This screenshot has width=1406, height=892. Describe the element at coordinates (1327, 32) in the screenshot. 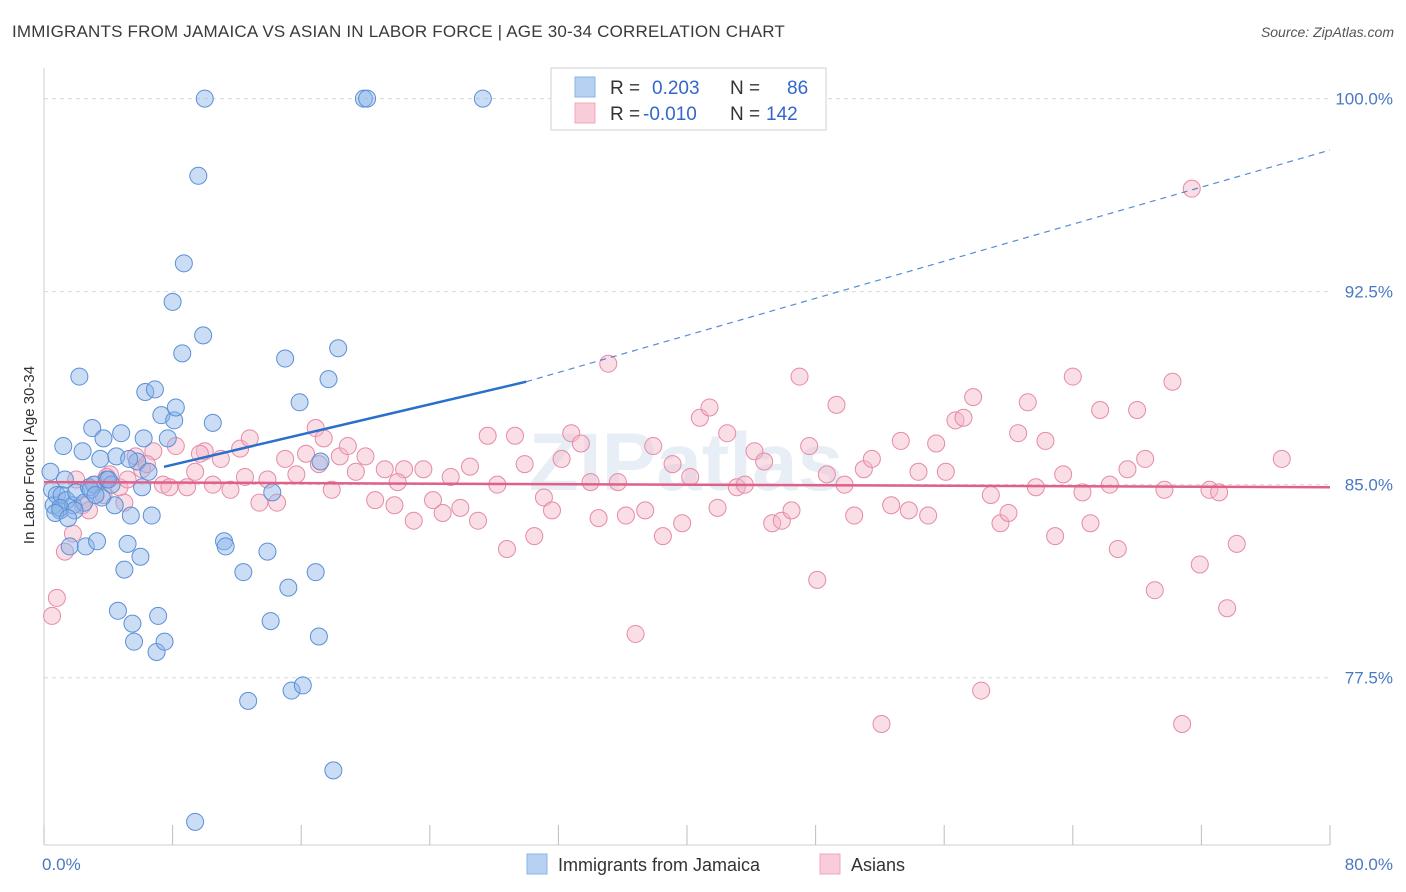

I see `chart-source: Source: ZipAtlas.com` at that location.